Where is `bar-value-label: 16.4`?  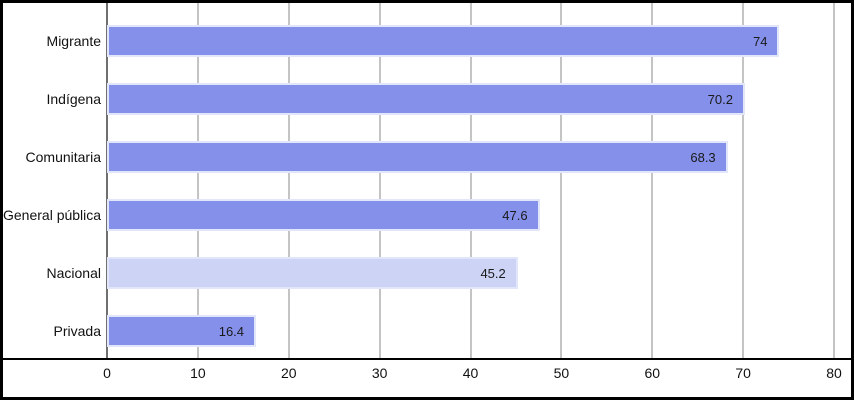 bar-value-label: 16.4 is located at coordinates (231, 331).